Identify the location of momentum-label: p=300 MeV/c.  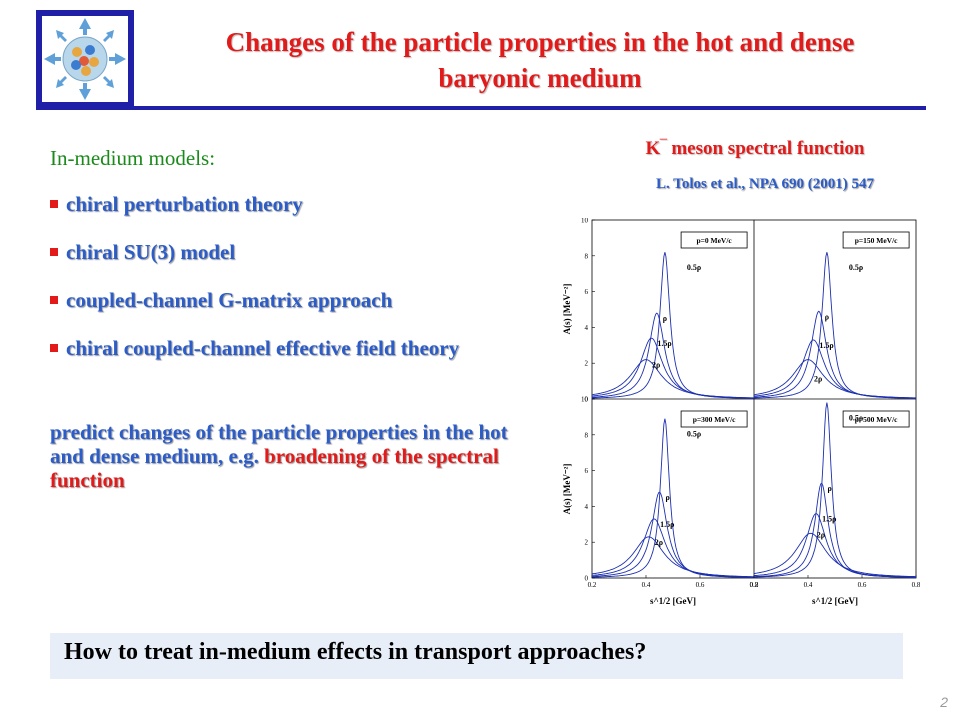
(714, 419).